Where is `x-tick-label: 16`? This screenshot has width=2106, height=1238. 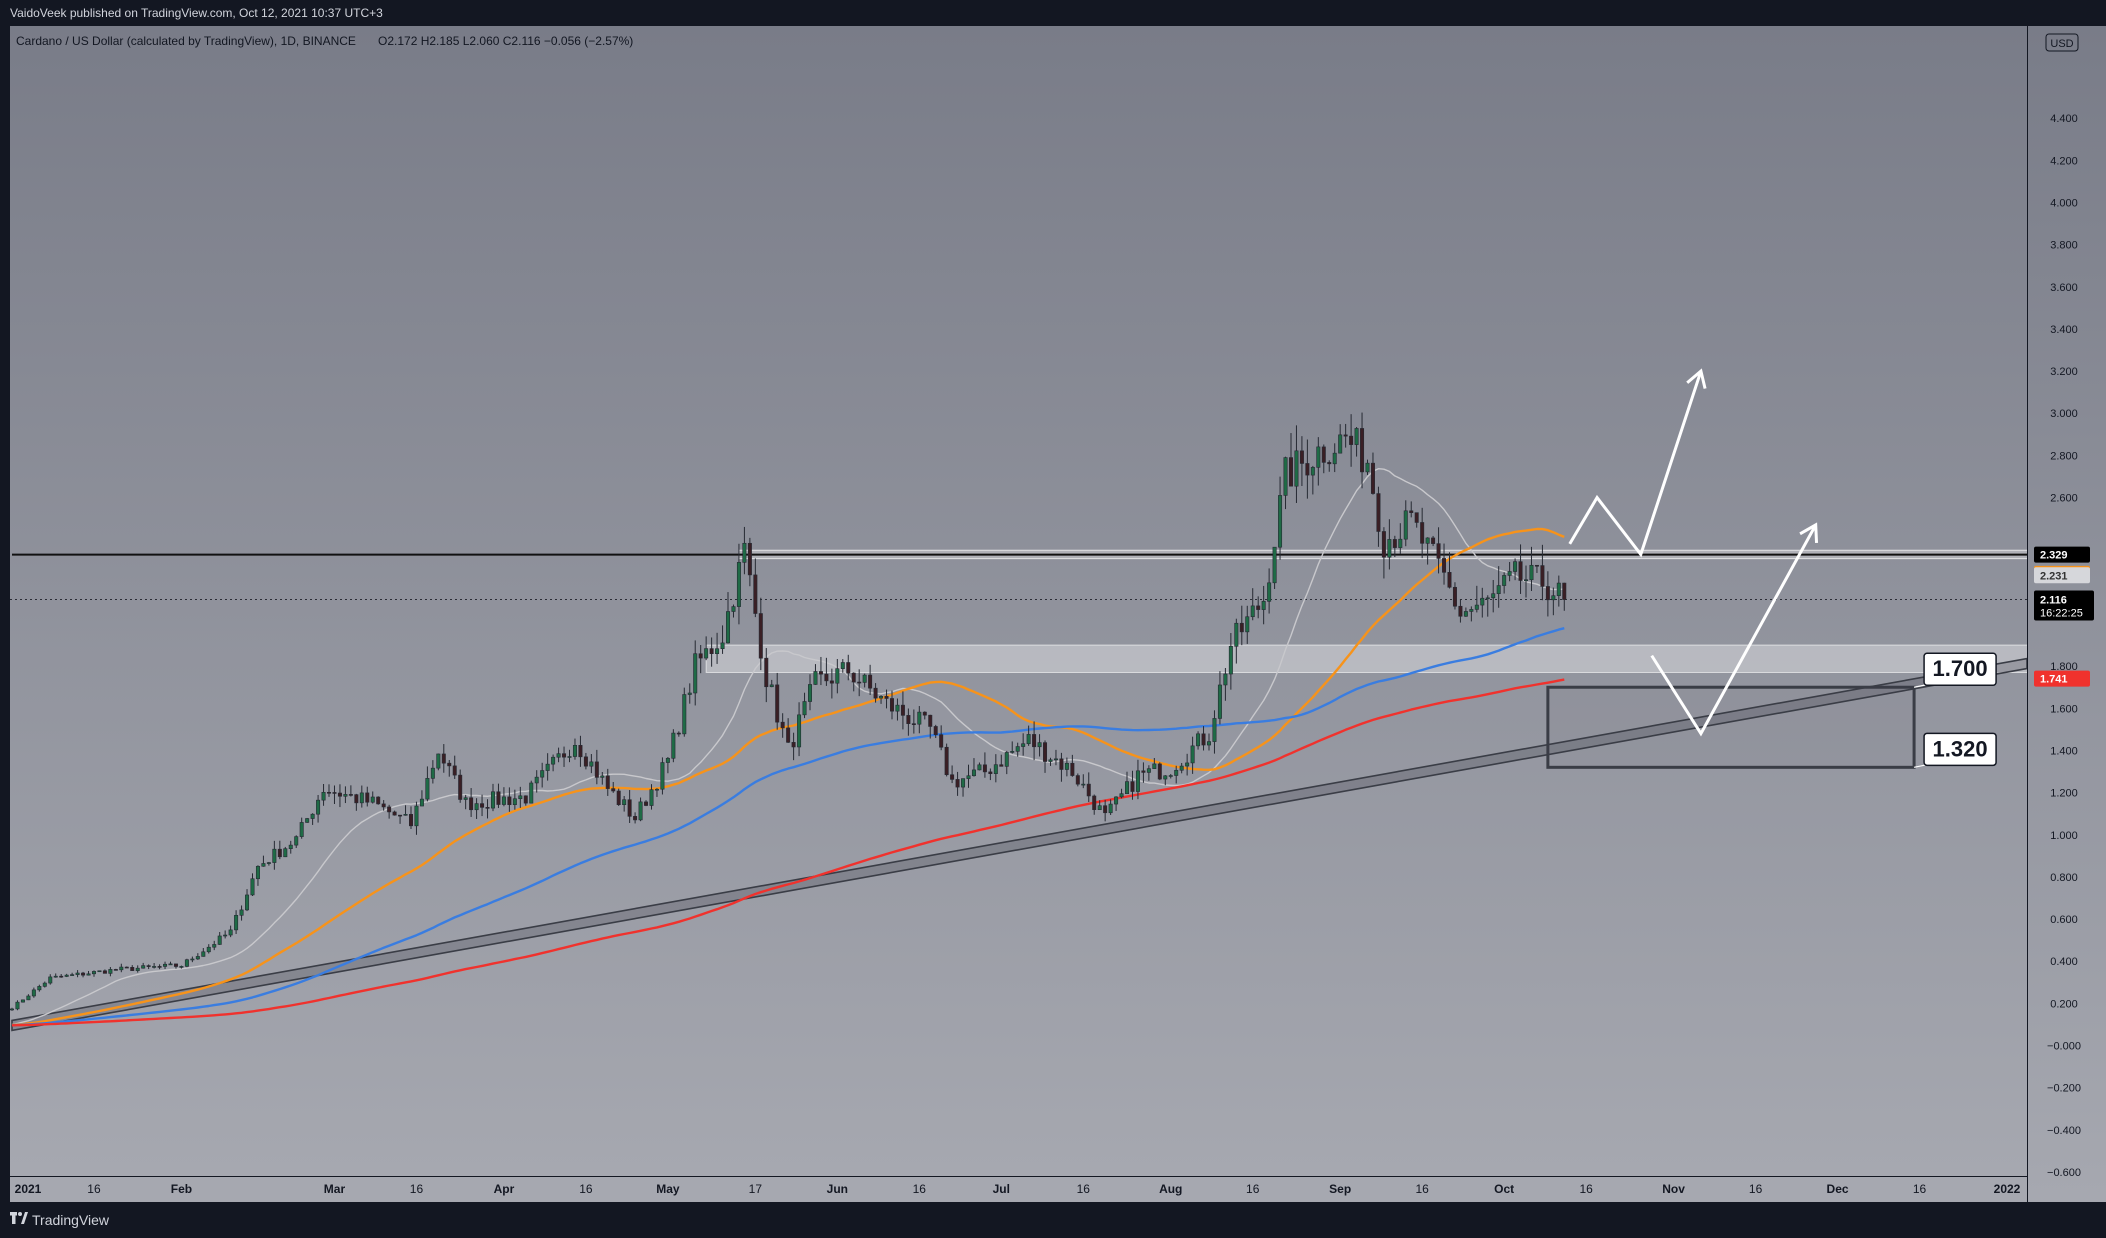 x-tick-label: 16 is located at coordinates (1084, 1189).